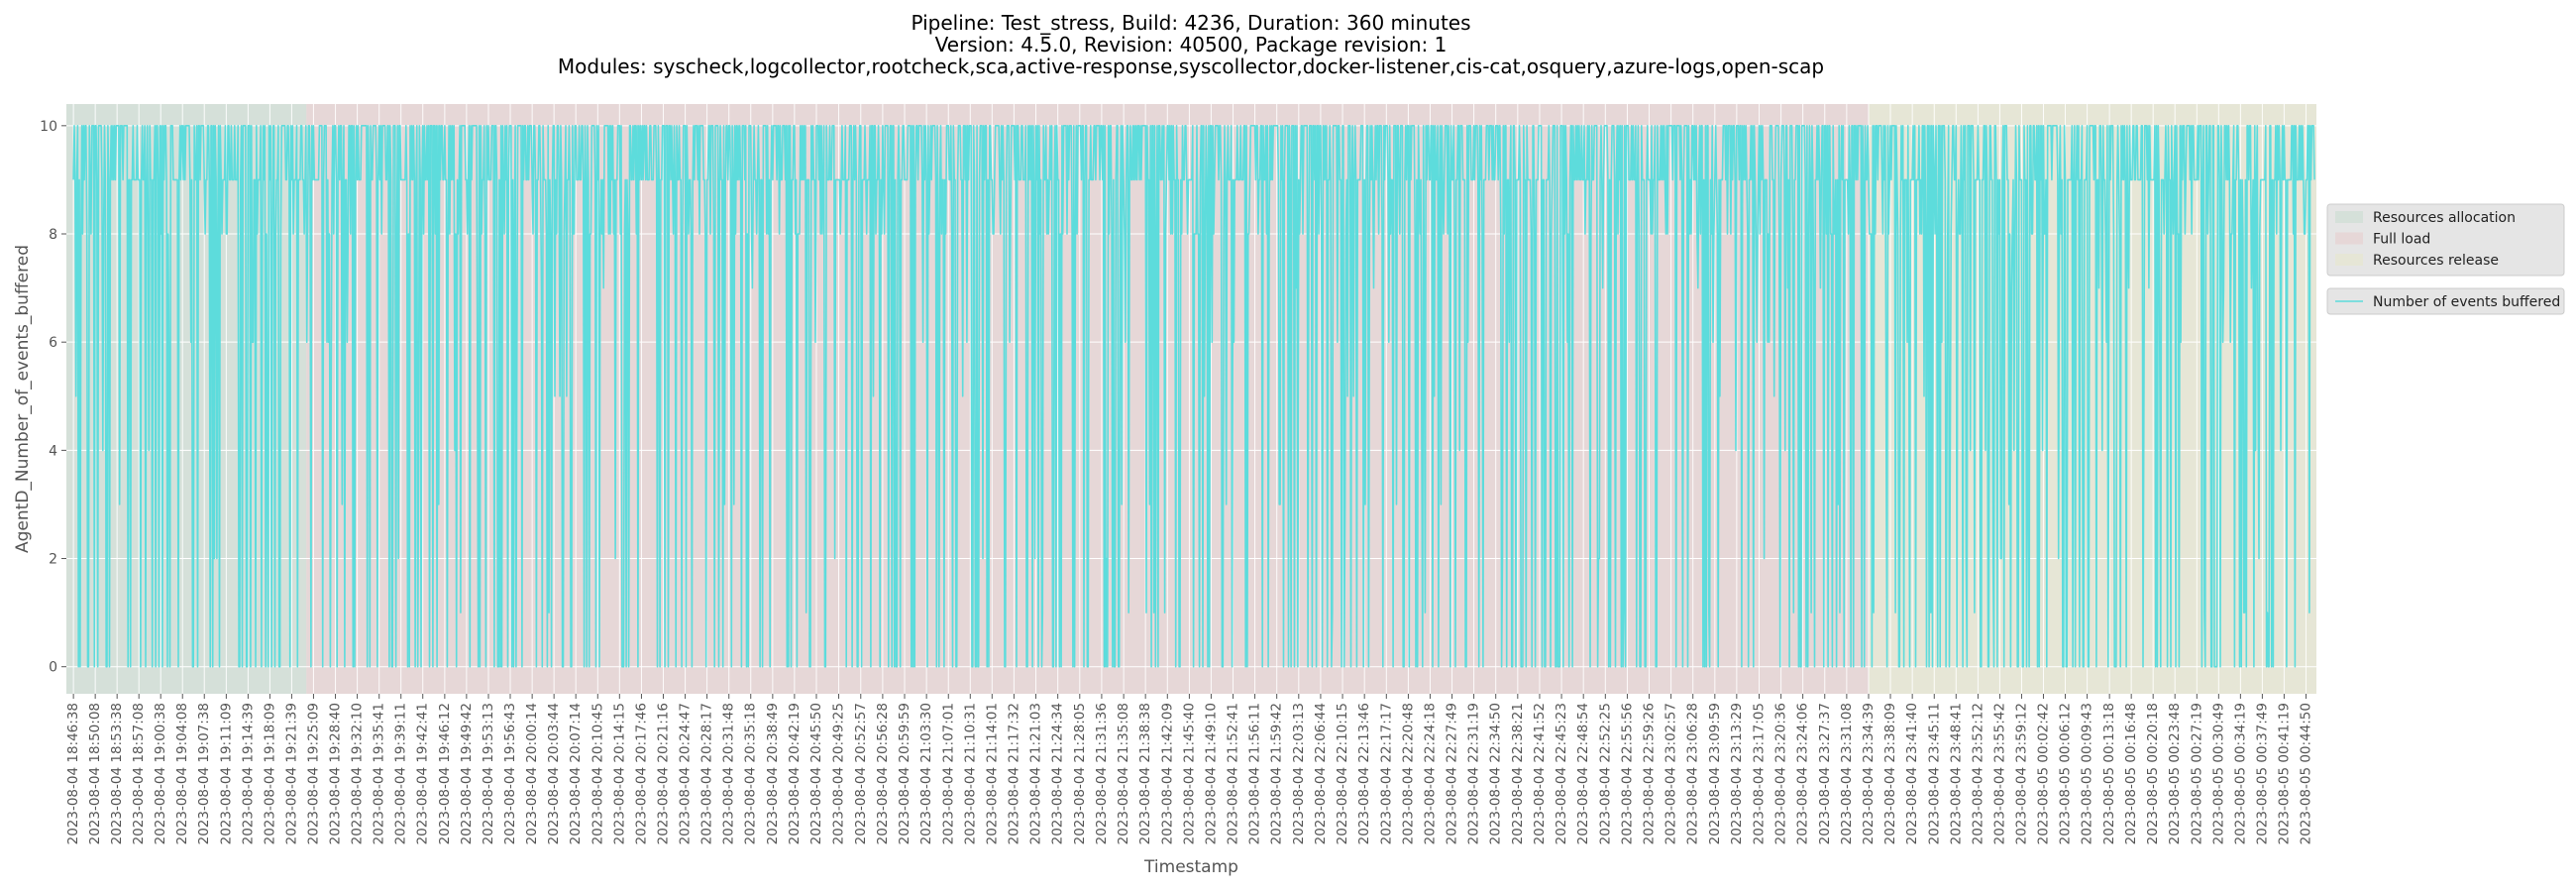 Image resolution: width=2576 pixels, height=892 pixels. What do you see at coordinates (1211, 773) in the screenshot?
I see `x-tick-label: 2023-08-04 21:49:10` at bounding box center [1211, 773].